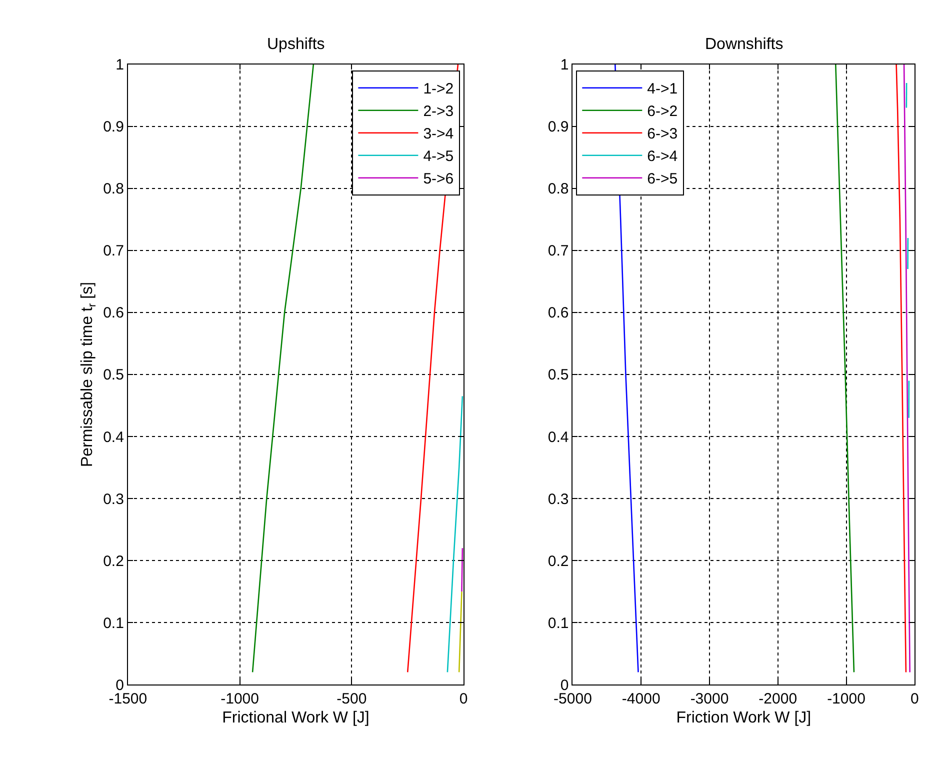  What do you see at coordinates (709, 699) in the screenshot?
I see `x-tick-label: -3000` at bounding box center [709, 699].